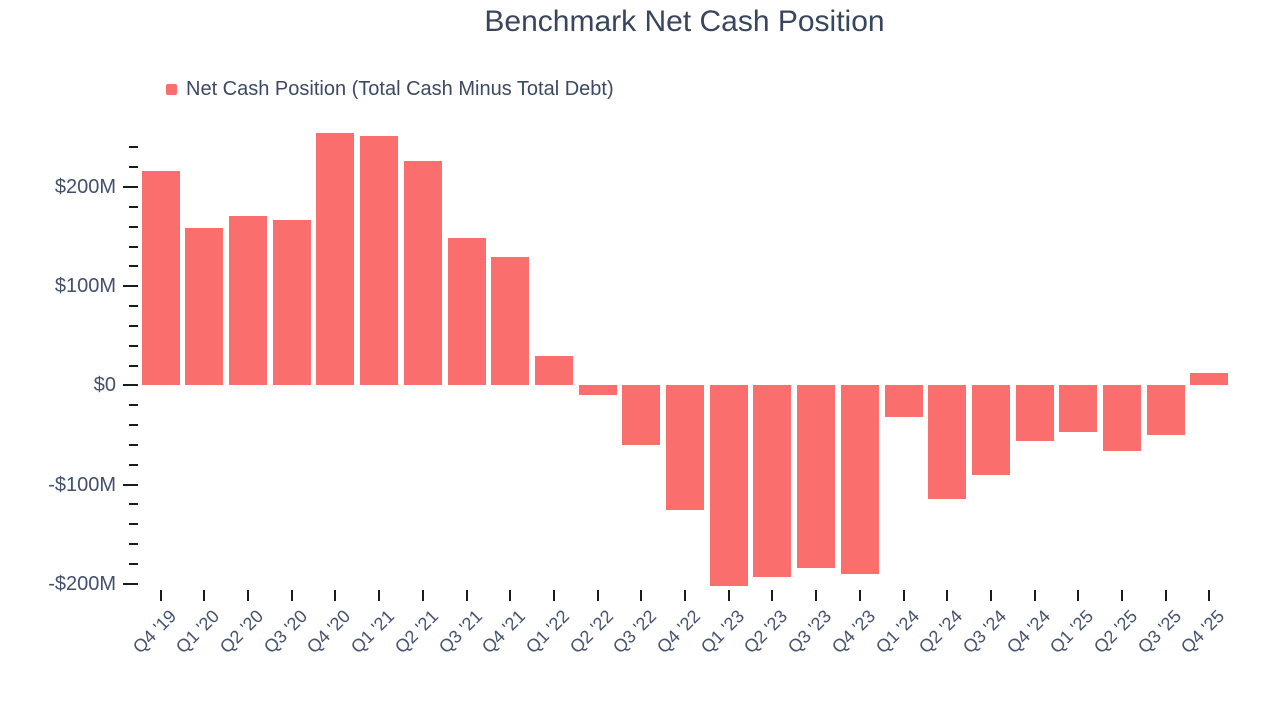  What do you see at coordinates (684, 21) in the screenshot?
I see `chart-title: Benchmark Net Cash Position` at bounding box center [684, 21].